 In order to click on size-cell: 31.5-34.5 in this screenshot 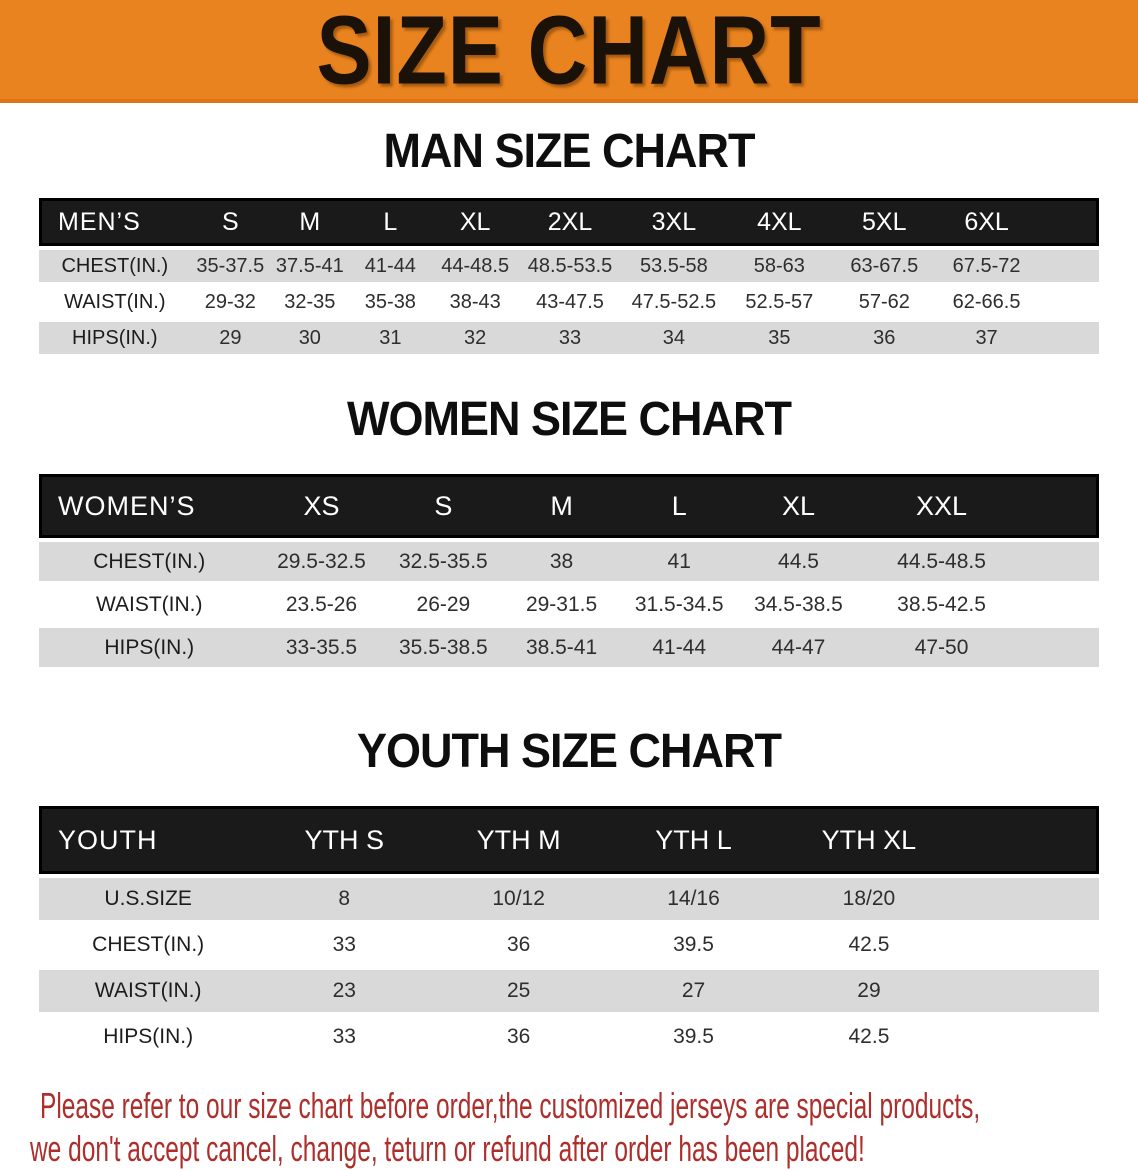, I will do `click(679, 604)`.